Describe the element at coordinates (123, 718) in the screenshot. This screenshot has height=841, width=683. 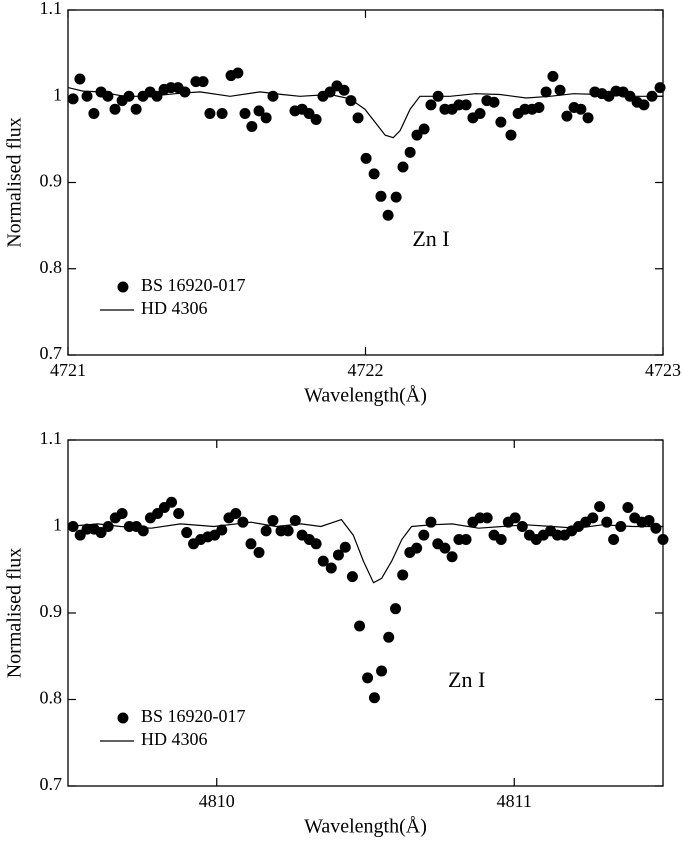
I see `legend-marker` at that location.